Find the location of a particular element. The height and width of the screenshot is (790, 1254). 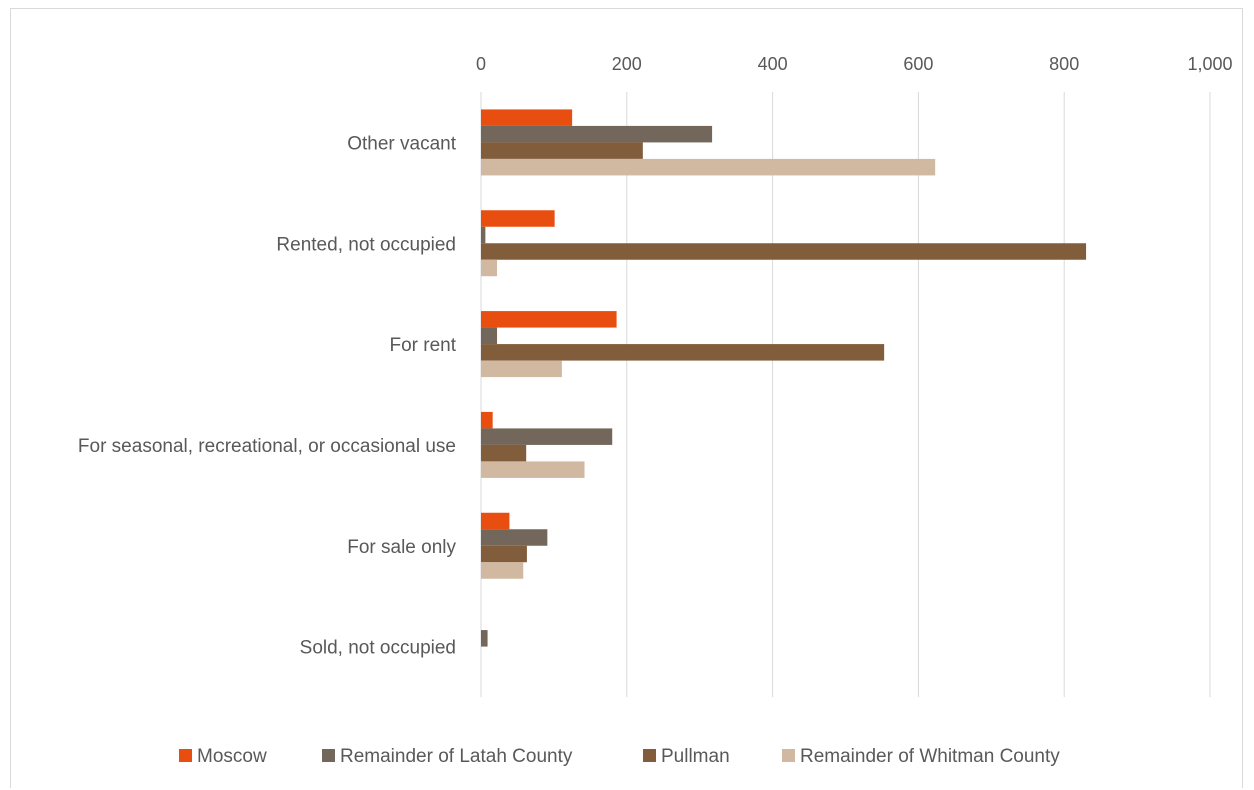

x-tick-label: 200 is located at coordinates (627, 64).